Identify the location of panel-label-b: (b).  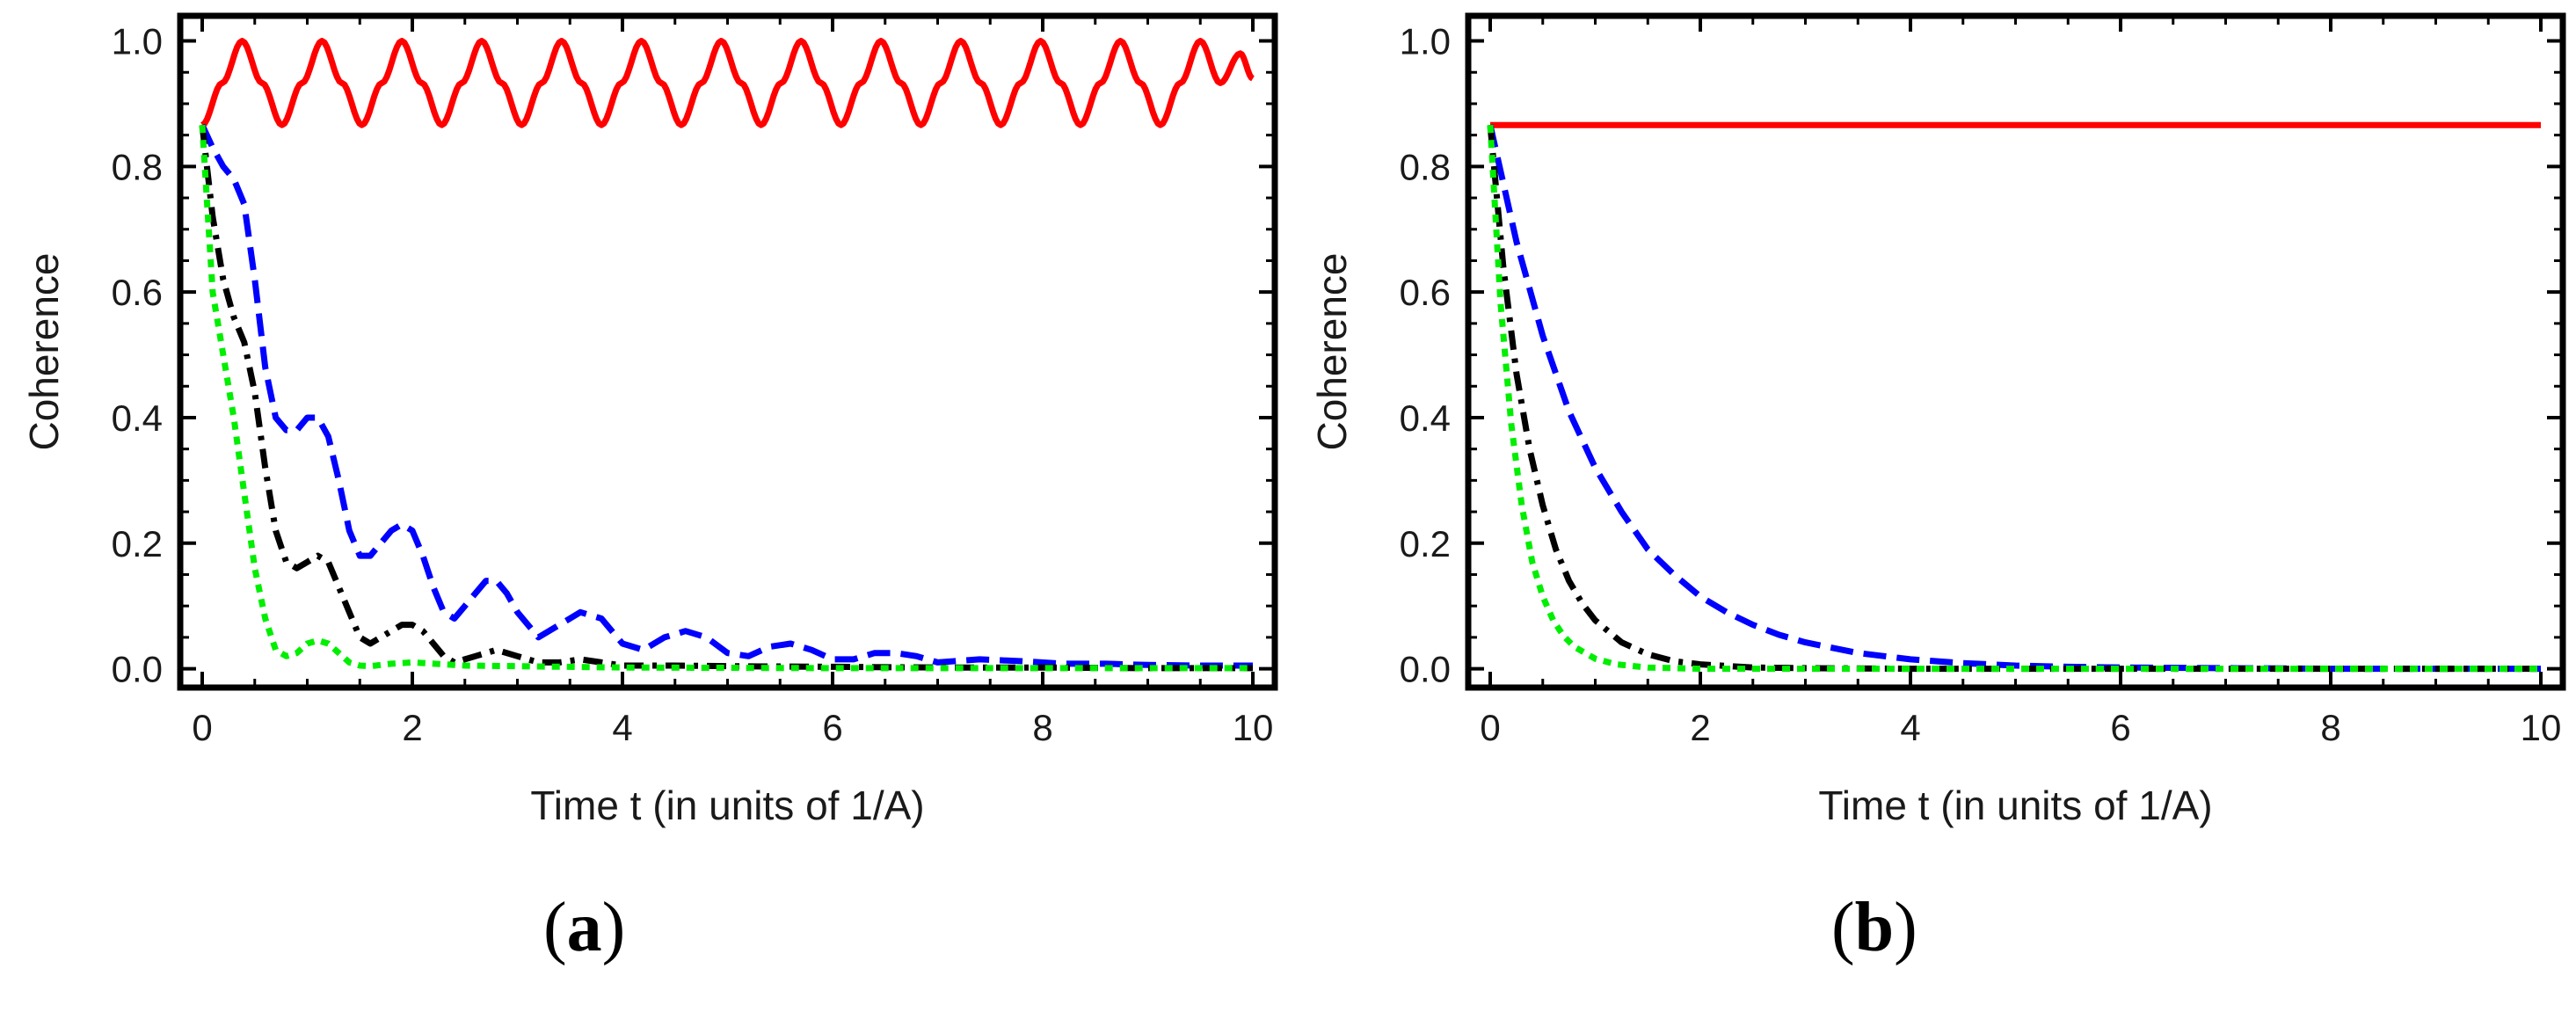
(1874, 927).